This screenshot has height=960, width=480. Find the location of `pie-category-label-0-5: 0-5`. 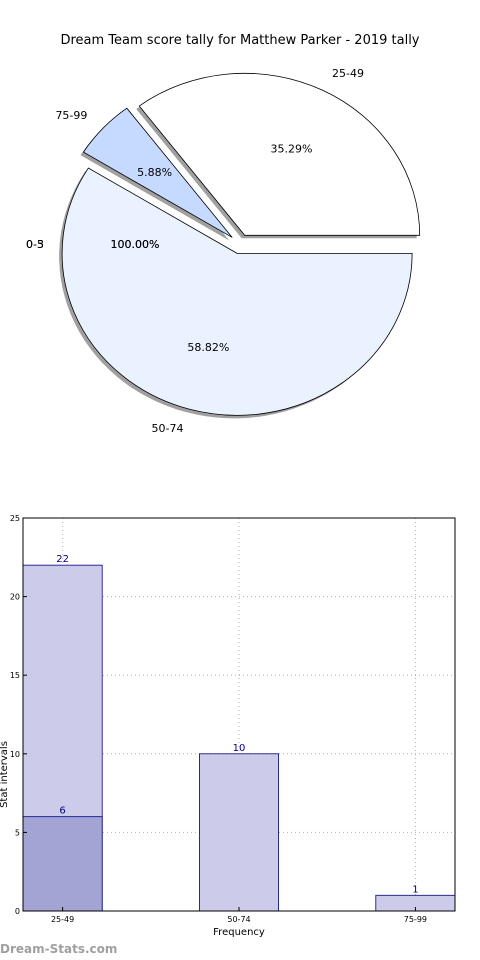

pie-category-label-0-5: 0-5 is located at coordinates (35, 244).